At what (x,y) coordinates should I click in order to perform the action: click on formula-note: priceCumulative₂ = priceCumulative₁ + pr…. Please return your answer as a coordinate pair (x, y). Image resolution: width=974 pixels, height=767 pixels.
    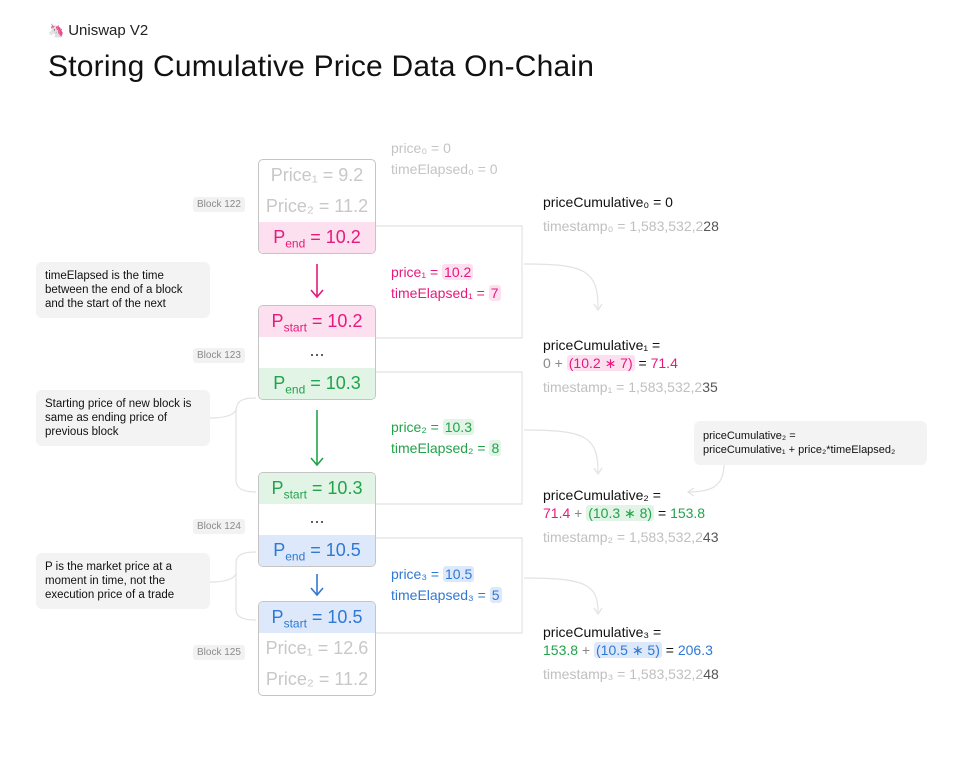
    Looking at the image, I should click on (810, 443).